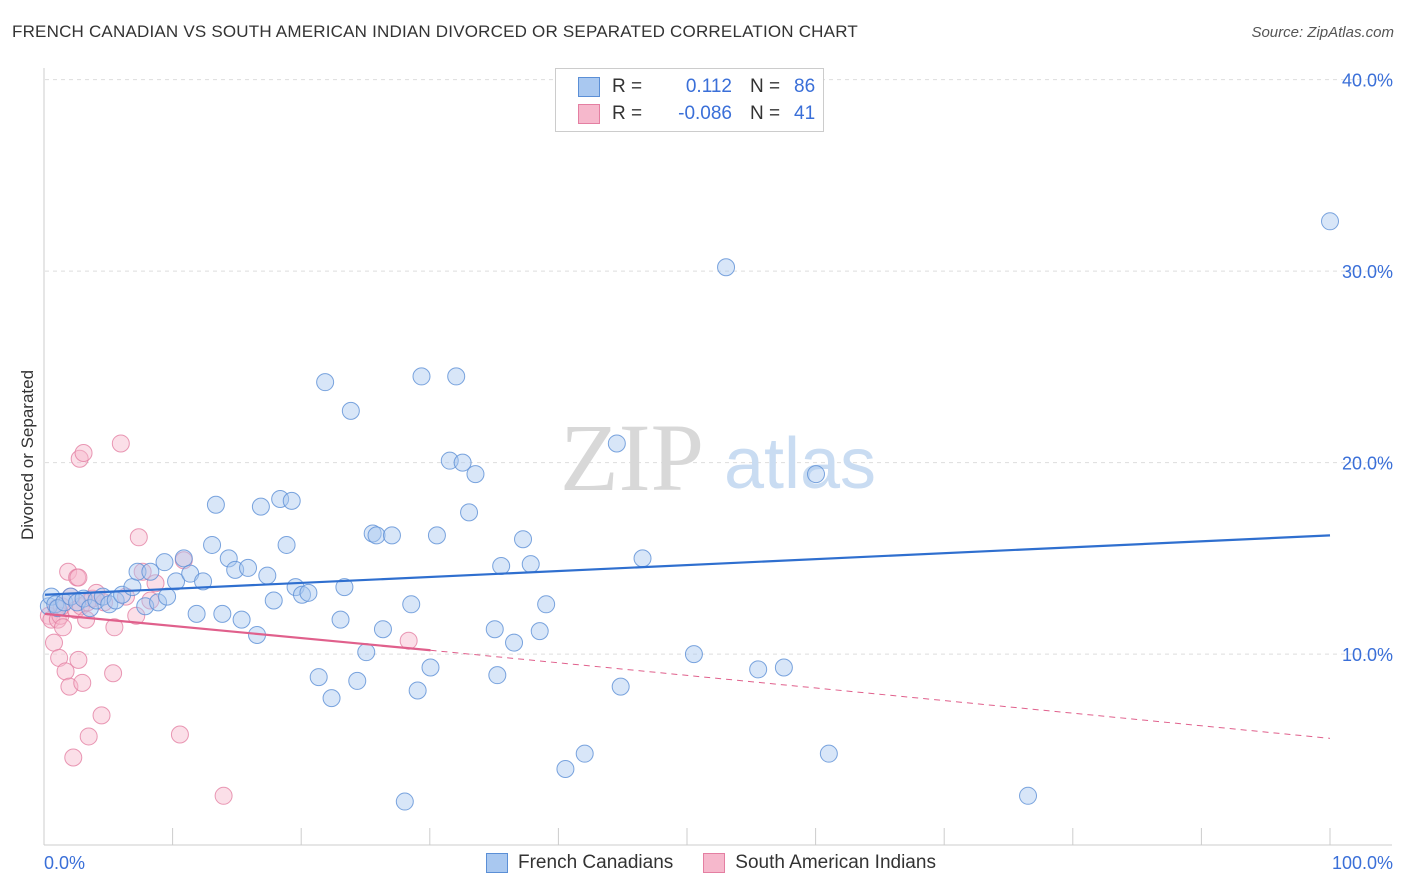 Image resolution: width=1406 pixels, height=892 pixels. I want to click on legend-item-south-american-indians: South American Indians, so click(819, 863).